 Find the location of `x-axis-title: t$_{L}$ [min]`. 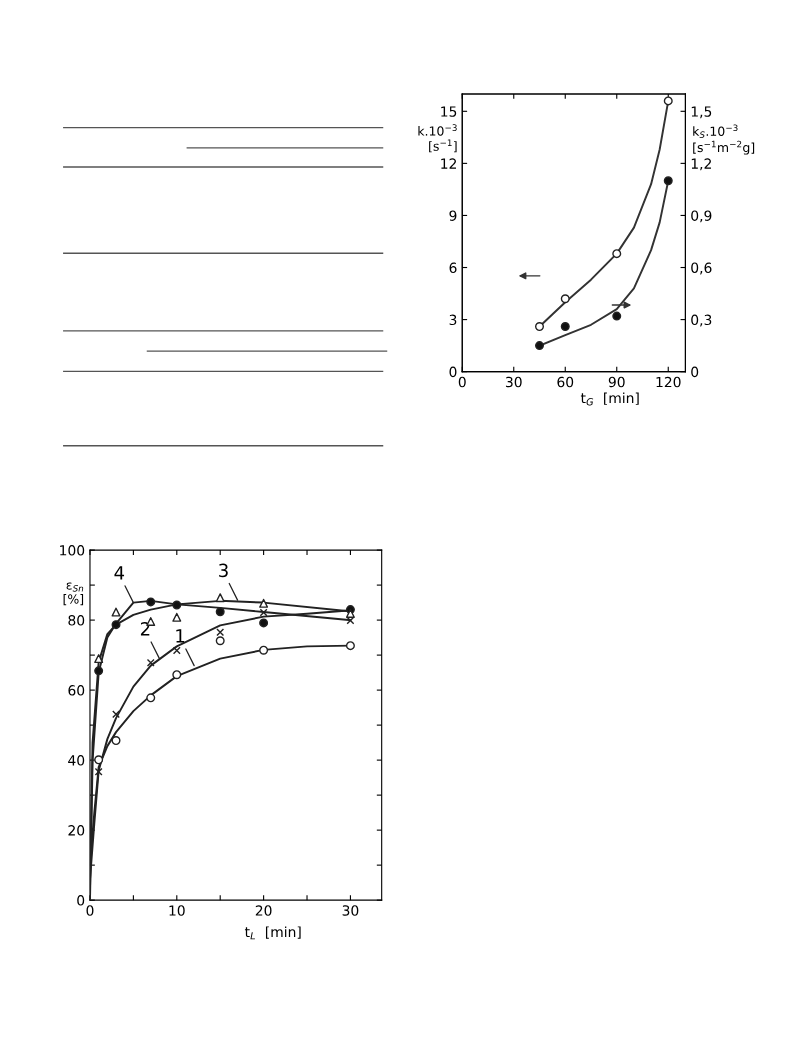

x-axis-title: t$_{L}$ [min] is located at coordinates (272, 933).